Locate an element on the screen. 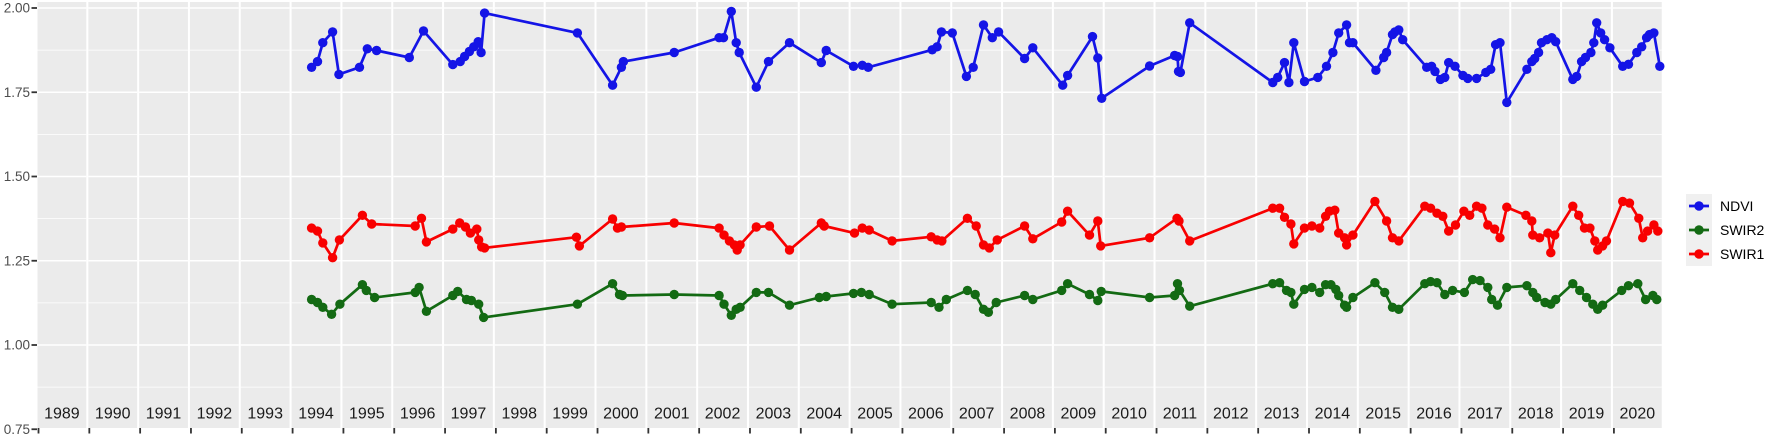 The width and height of the screenshot is (1773, 447). year-label-2011: 2011 is located at coordinates (1180, 414).